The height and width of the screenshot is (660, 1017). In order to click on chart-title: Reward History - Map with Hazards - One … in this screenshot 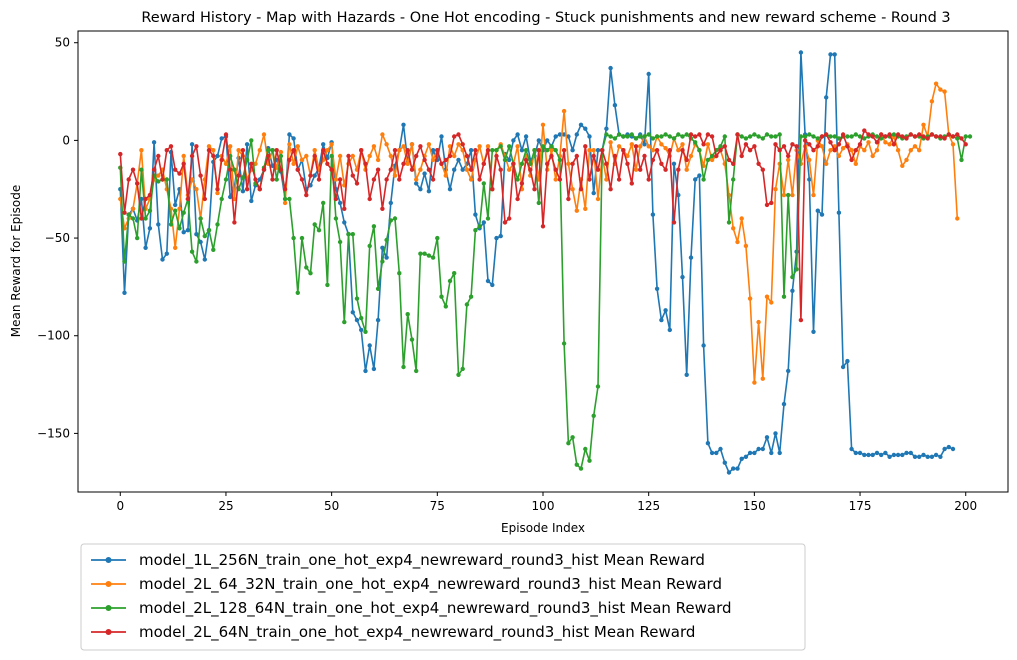, I will do `click(545, 18)`.